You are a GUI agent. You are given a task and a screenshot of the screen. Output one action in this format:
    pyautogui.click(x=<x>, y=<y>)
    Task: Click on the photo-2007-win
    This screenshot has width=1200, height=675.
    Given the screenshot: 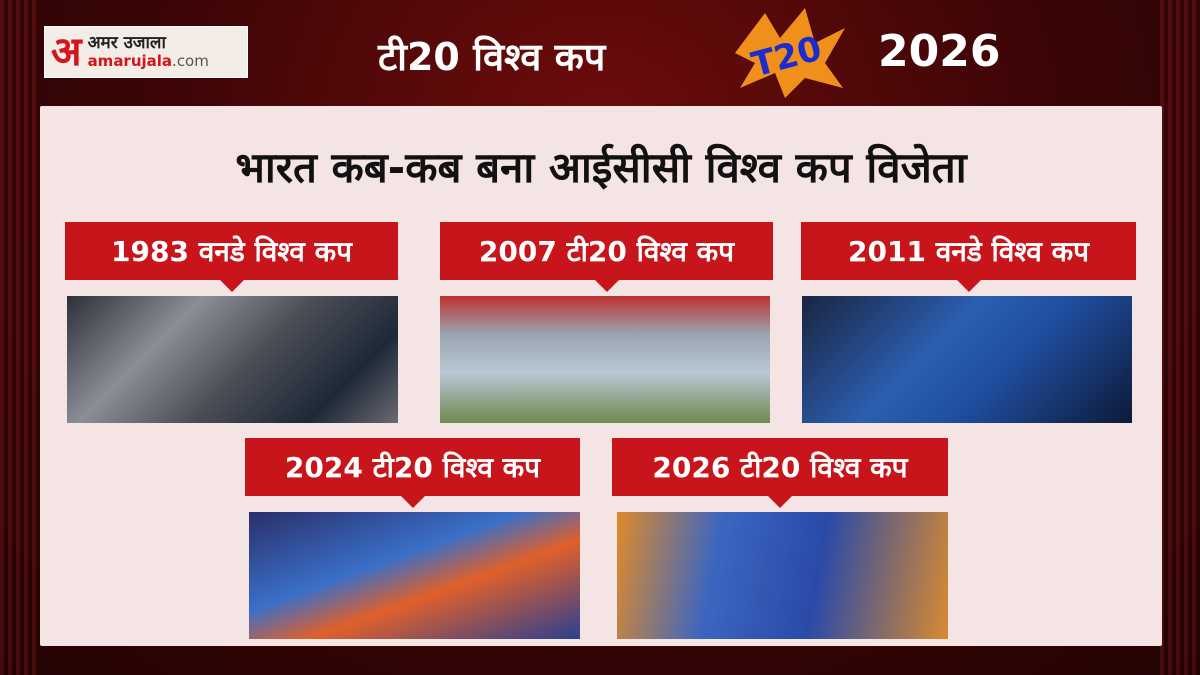 What is the action you would take?
    pyautogui.click(x=605, y=359)
    